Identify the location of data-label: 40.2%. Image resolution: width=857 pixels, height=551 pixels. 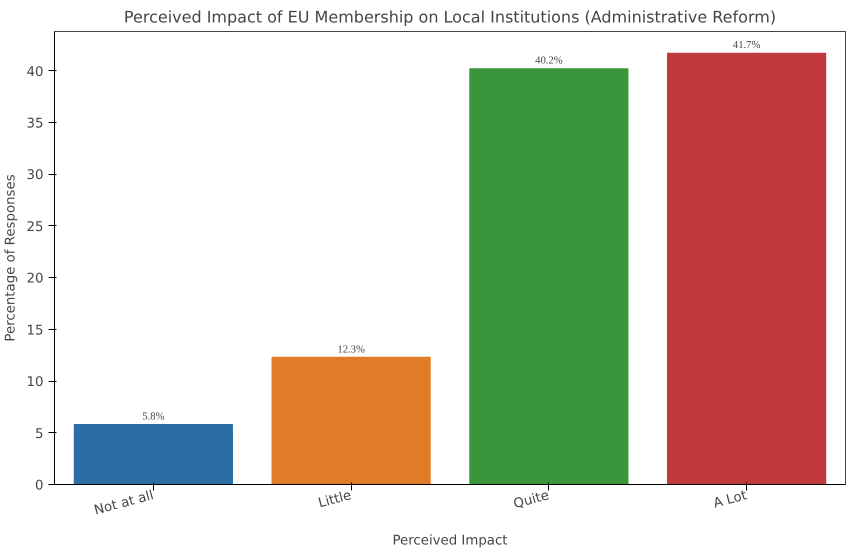
(549, 61).